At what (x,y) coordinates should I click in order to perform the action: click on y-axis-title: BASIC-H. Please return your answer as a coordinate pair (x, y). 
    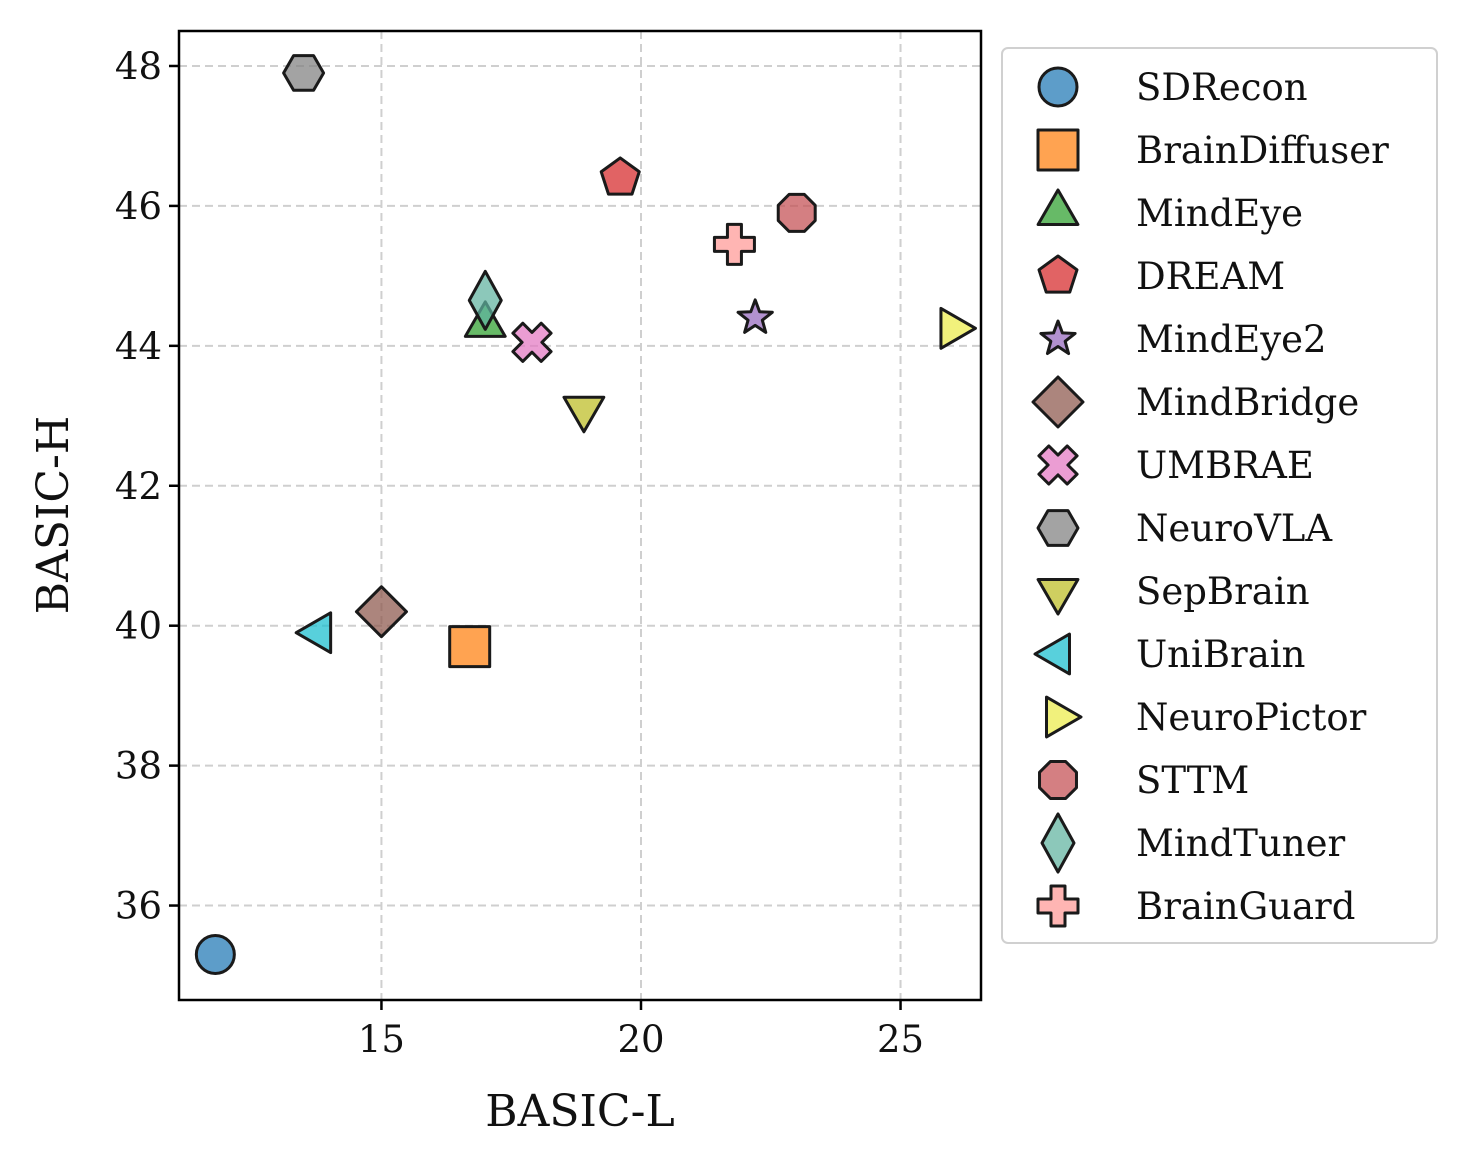
    Looking at the image, I should click on (53, 515).